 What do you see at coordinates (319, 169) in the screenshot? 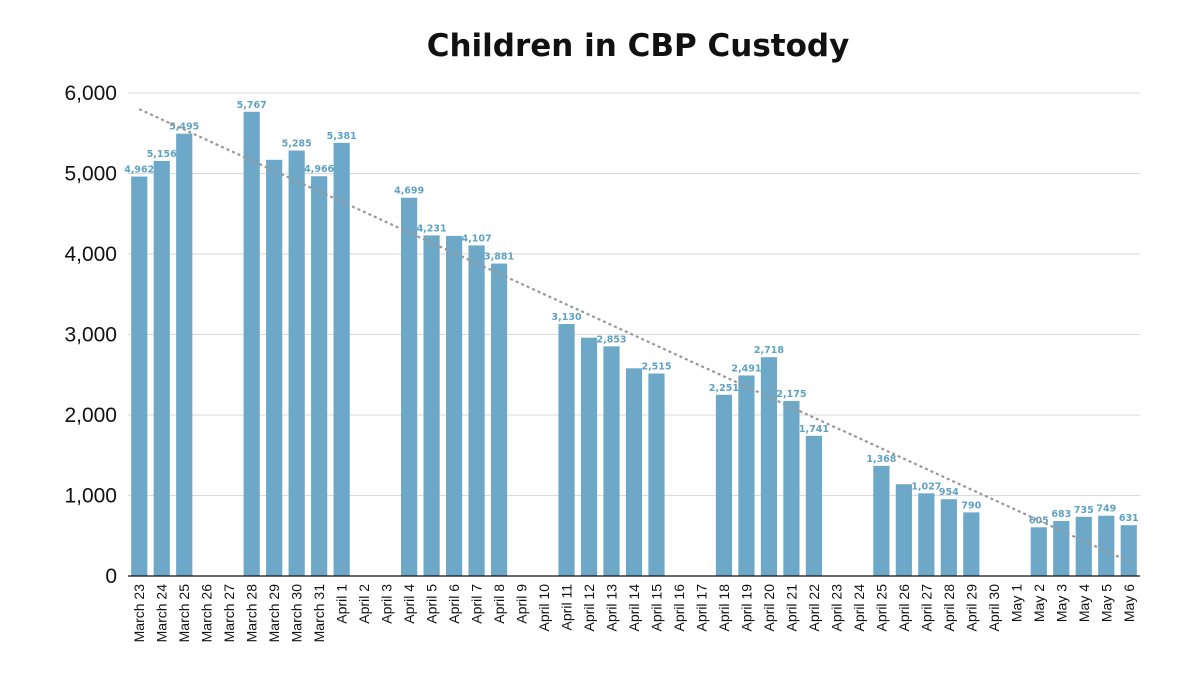
I see `data-label: 4,966` at bounding box center [319, 169].